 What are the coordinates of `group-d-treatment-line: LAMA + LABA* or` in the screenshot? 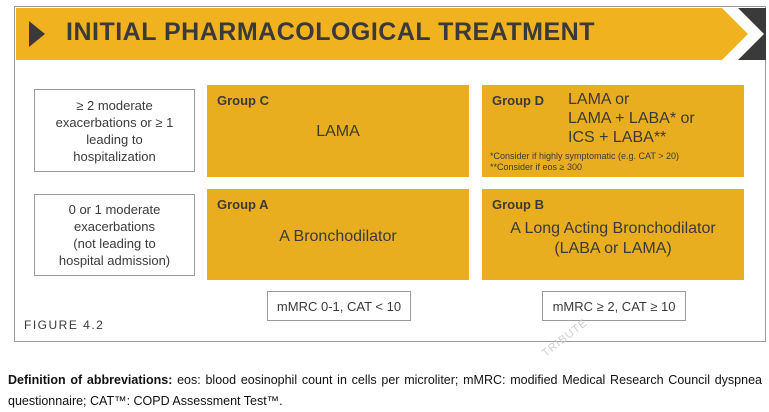 It's located at (631, 118).